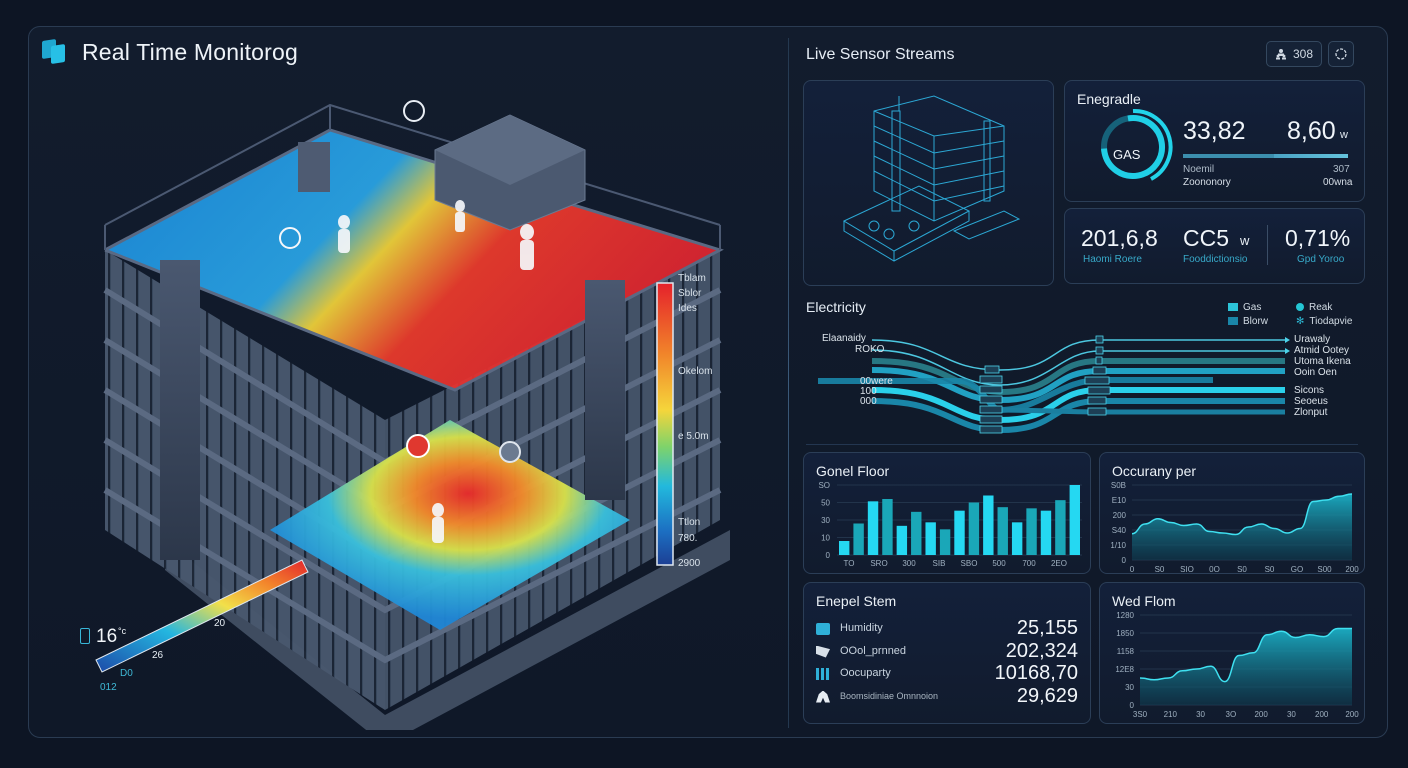 Image resolution: width=1408 pixels, height=768 pixels. Describe the element at coordinates (1036, 673) in the screenshot. I see `stat-value: 10168,70` at that location.